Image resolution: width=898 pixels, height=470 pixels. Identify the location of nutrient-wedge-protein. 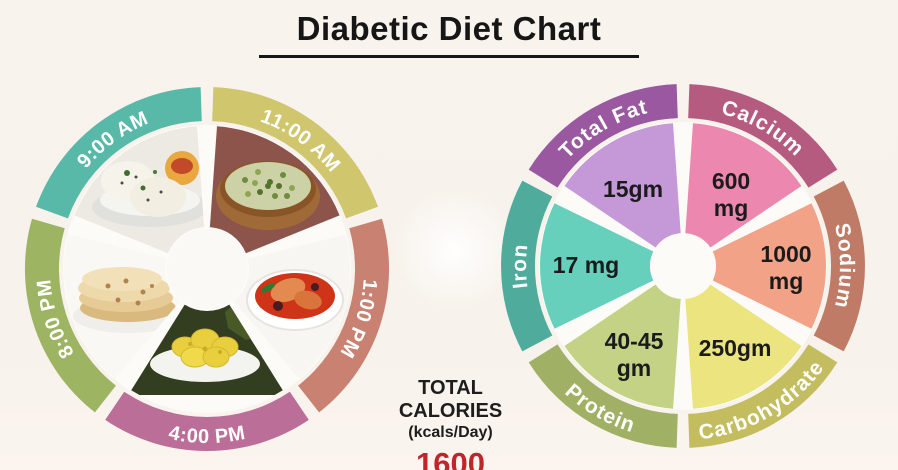
(622, 346).